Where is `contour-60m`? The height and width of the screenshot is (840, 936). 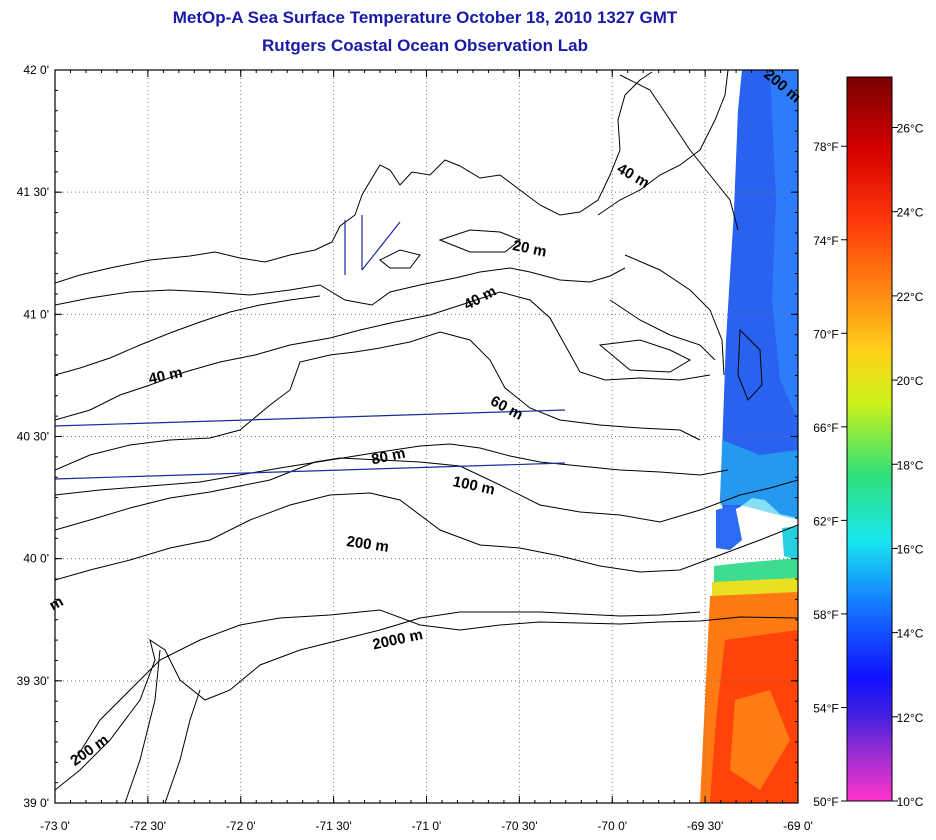
contour-60m is located at coordinates (378, 401).